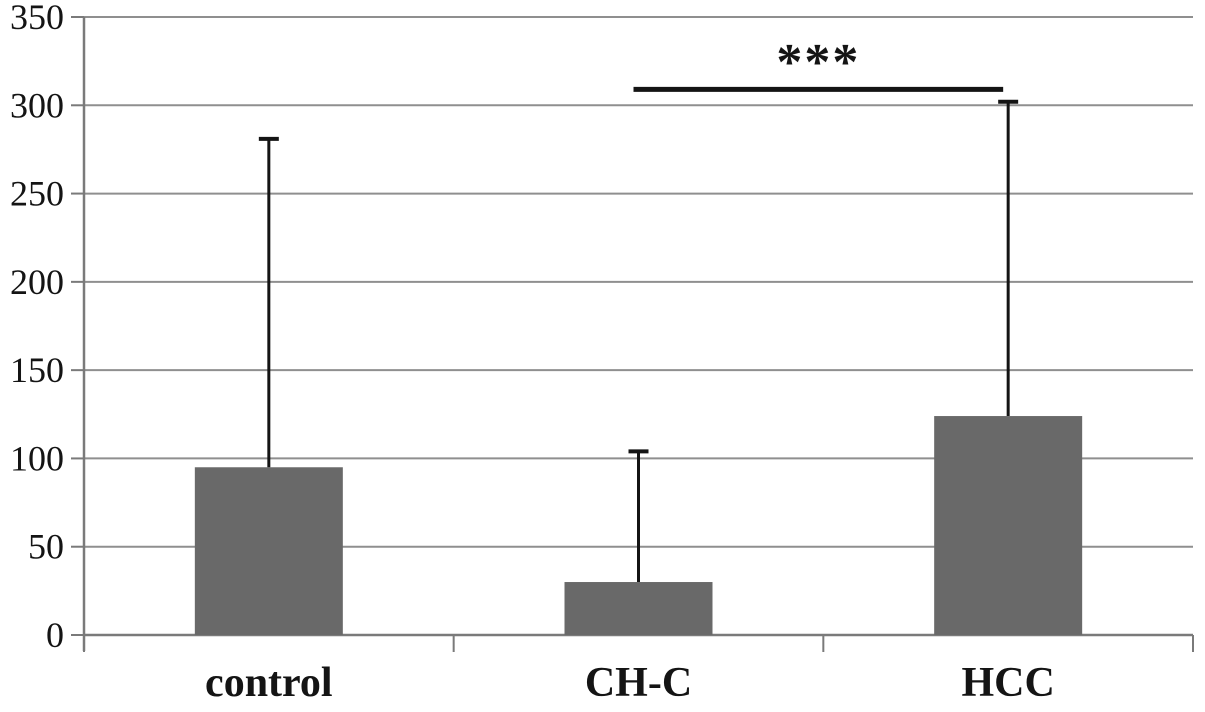  What do you see at coordinates (37, 458) in the screenshot?
I see `y-tick-label: 100` at bounding box center [37, 458].